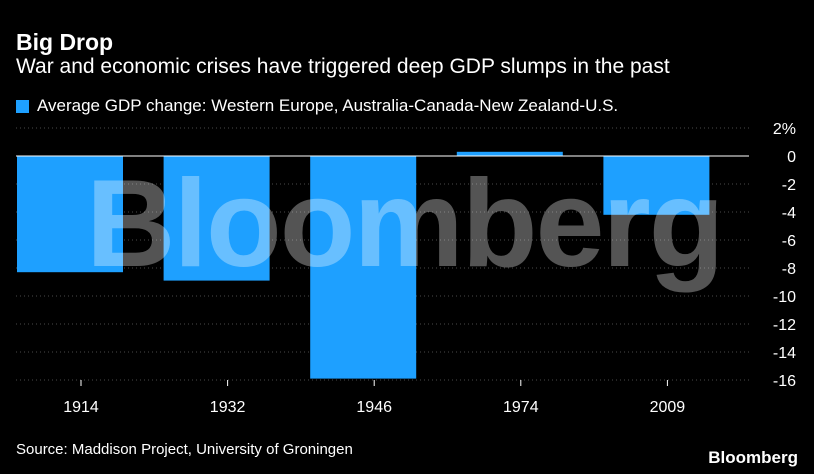 The height and width of the screenshot is (474, 814). What do you see at coordinates (216, 218) in the screenshot?
I see `bar-1932` at bounding box center [216, 218].